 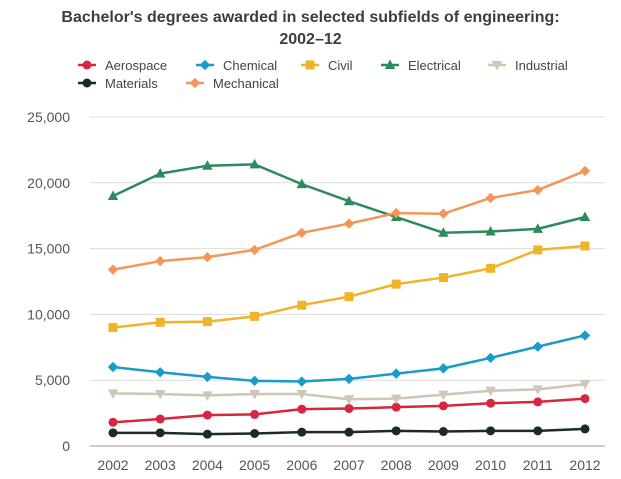 I want to click on x-tick-label: 2004, so click(x=207, y=465).